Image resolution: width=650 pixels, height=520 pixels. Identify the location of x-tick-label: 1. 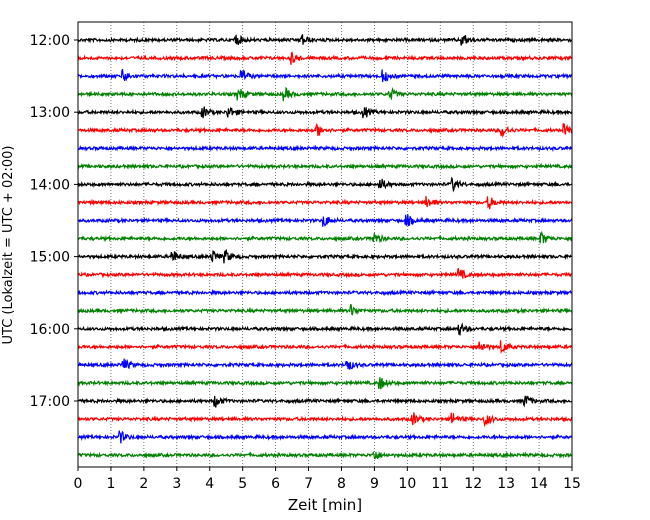
(110, 484).